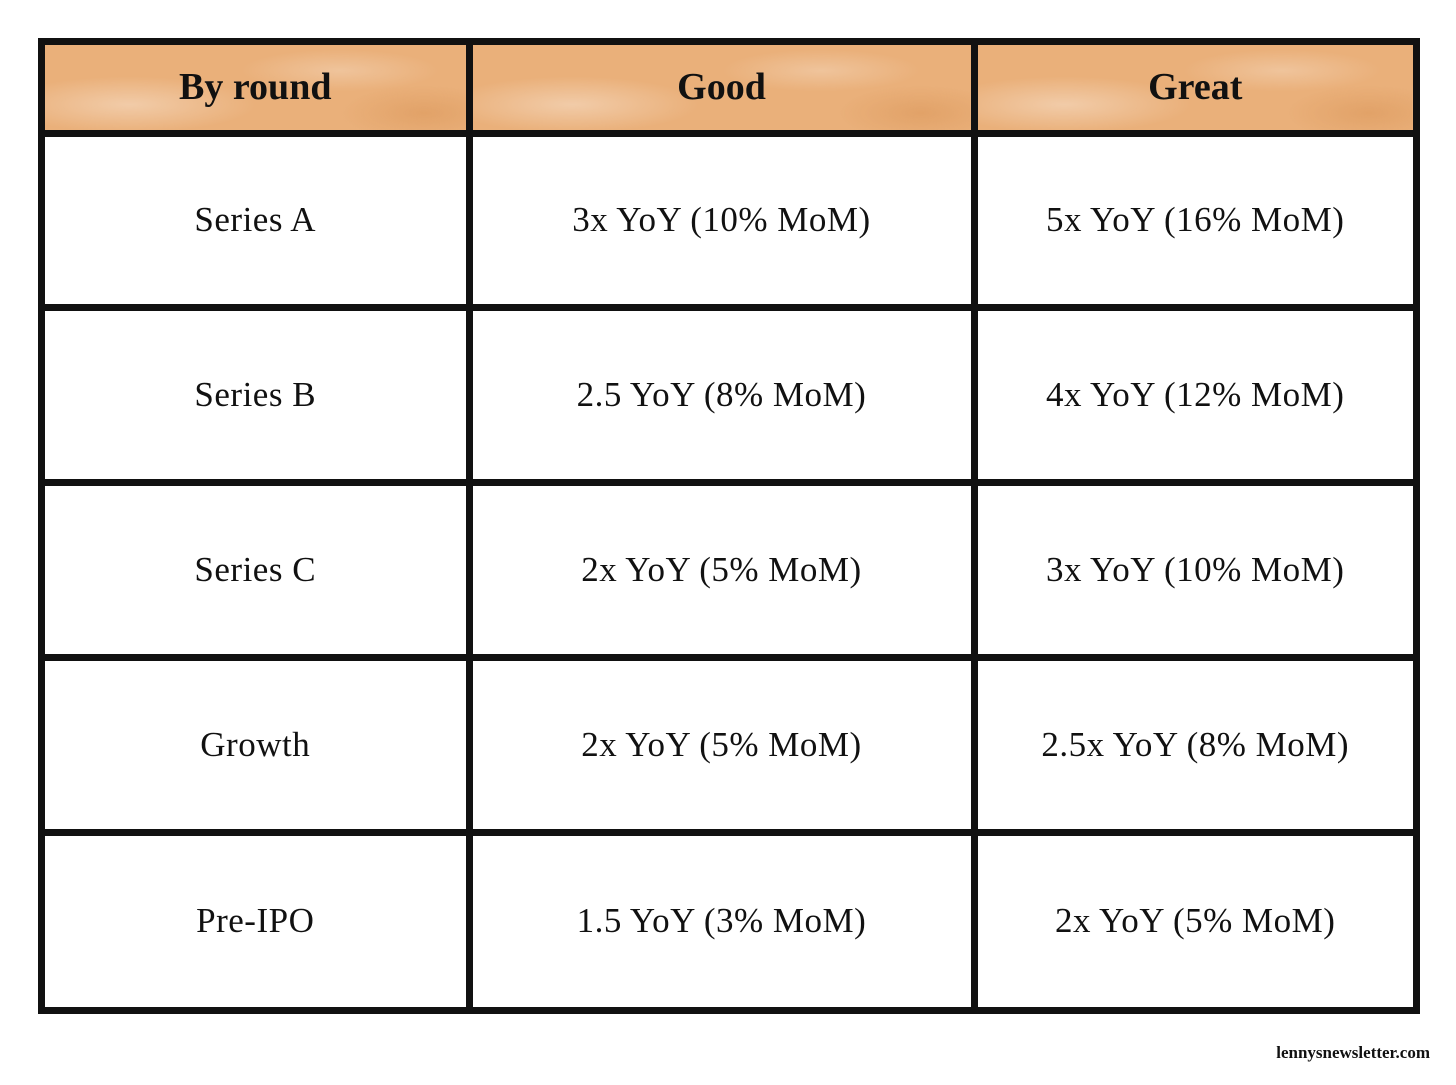  What do you see at coordinates (721, 917) in the screenshot?
I see `good-cell: 1.5 YoY (3% MoM)` at bounding box center [721, 917].